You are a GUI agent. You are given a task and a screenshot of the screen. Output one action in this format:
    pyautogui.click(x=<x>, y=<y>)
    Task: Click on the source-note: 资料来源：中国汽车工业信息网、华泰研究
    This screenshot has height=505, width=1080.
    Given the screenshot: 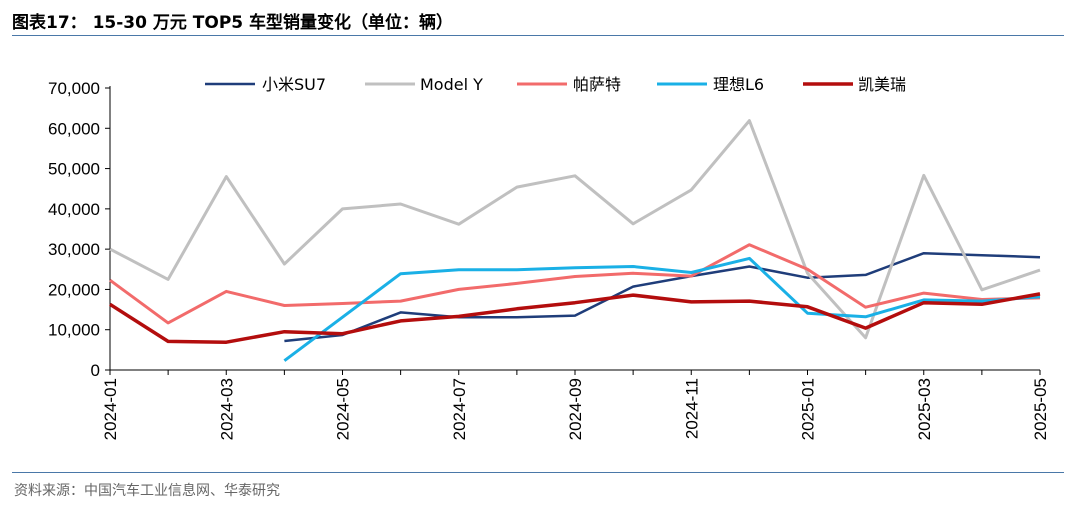 What is the action you would take?
    pyautogui.click(x=147, y=491)
    